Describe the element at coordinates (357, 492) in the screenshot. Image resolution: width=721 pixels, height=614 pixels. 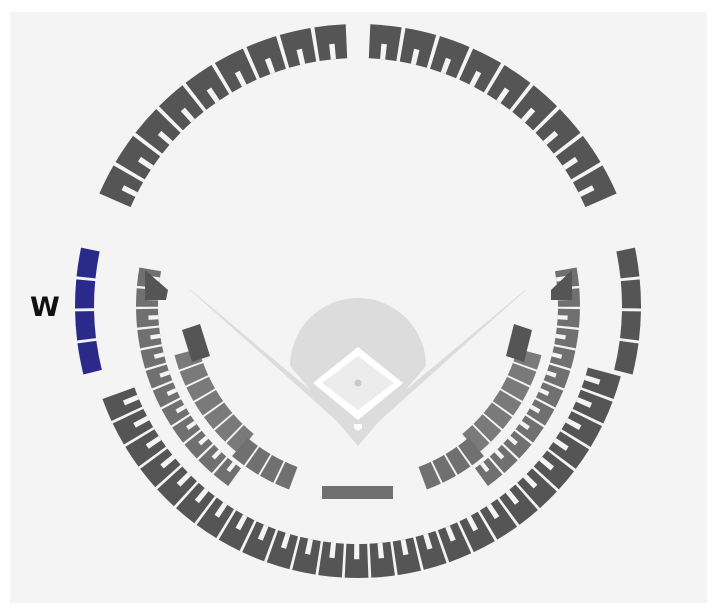
I see `press-box-section` at that location.